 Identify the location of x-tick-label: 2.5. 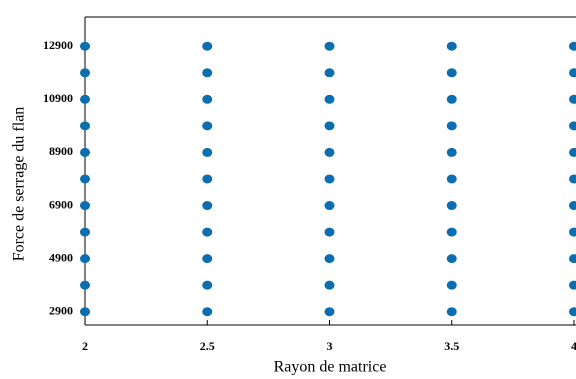
(207, 346).